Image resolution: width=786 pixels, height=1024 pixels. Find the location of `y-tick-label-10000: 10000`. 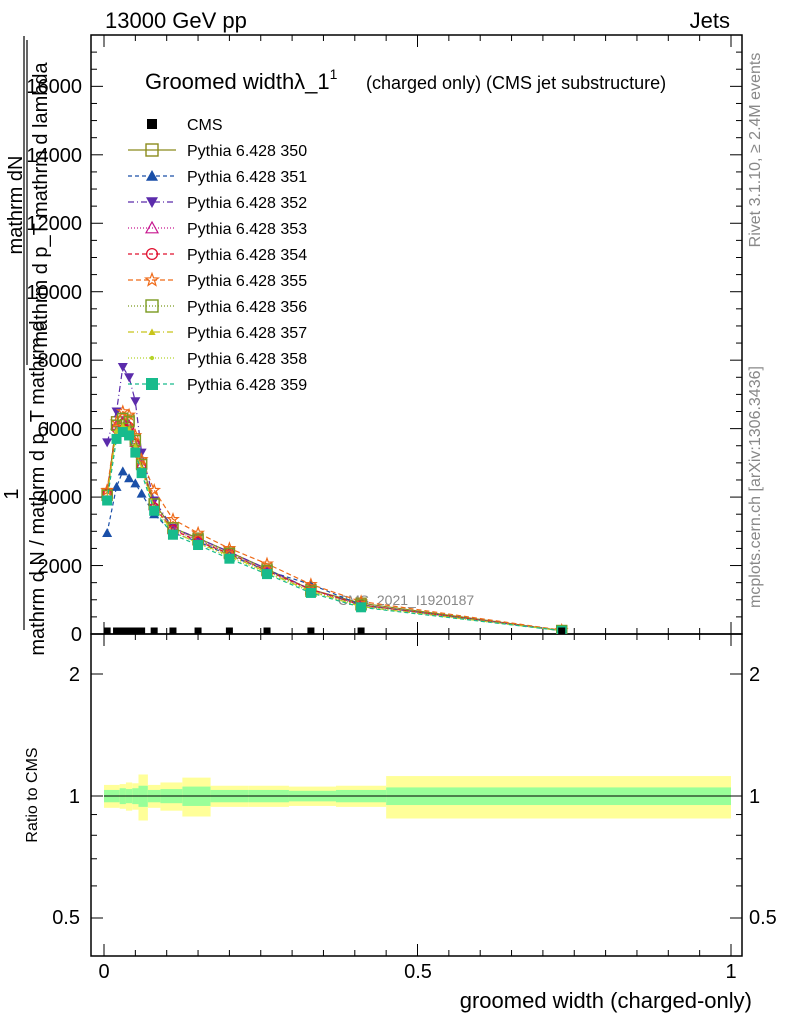

y-tick-label-10000: 10000 is located at coordinates (54, 293).